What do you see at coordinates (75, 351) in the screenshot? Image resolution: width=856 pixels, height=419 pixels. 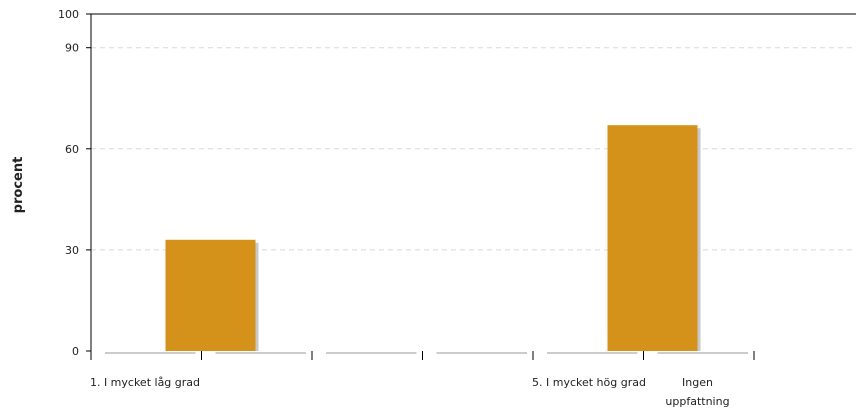 I see `y-tick-label: 0` at bounding box center [75, 351].